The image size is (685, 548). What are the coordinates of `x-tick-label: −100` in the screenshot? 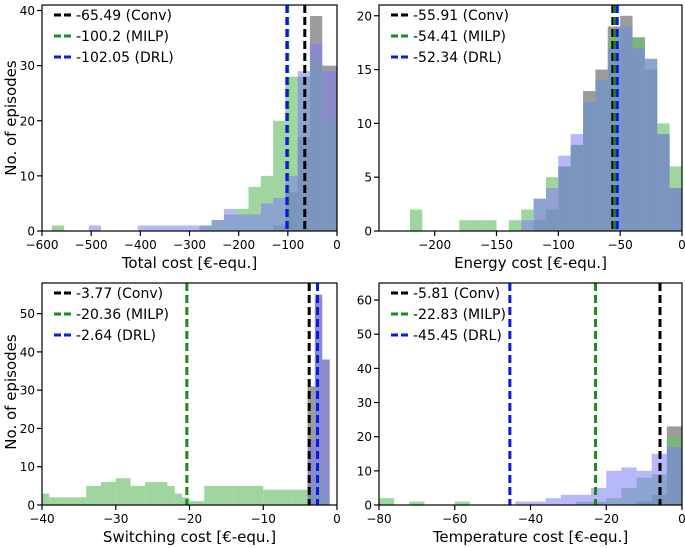 It's located at (287, 245).